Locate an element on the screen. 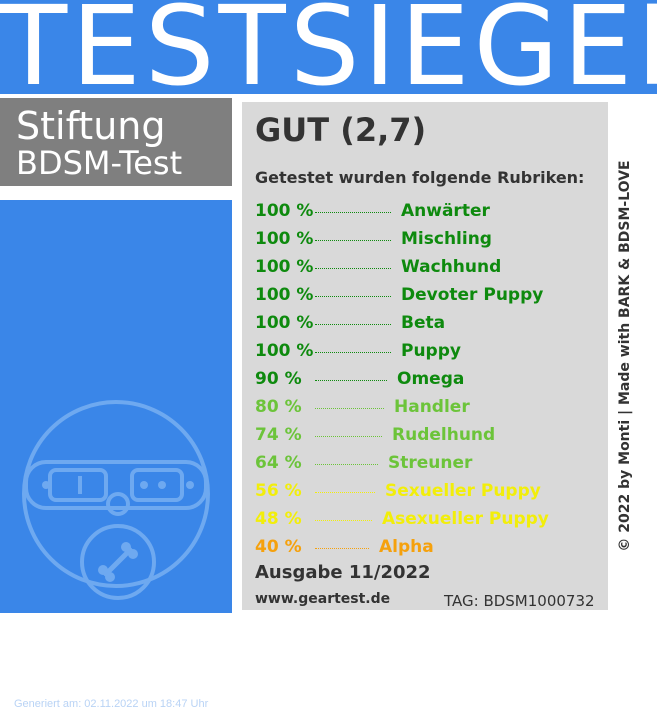  website-link: www.geartest.de is located at coordinates (323, 599).